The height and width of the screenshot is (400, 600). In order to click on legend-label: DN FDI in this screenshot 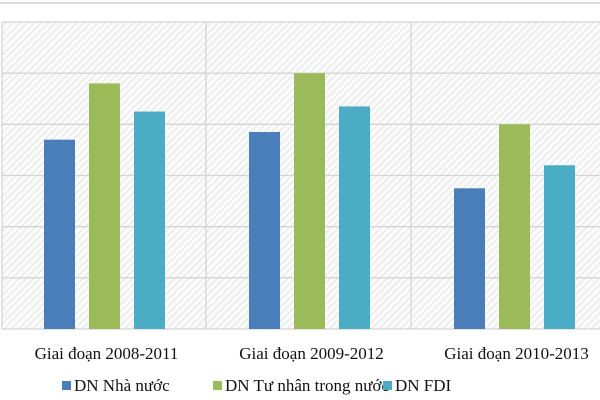, I will do `click(423, 385)`.